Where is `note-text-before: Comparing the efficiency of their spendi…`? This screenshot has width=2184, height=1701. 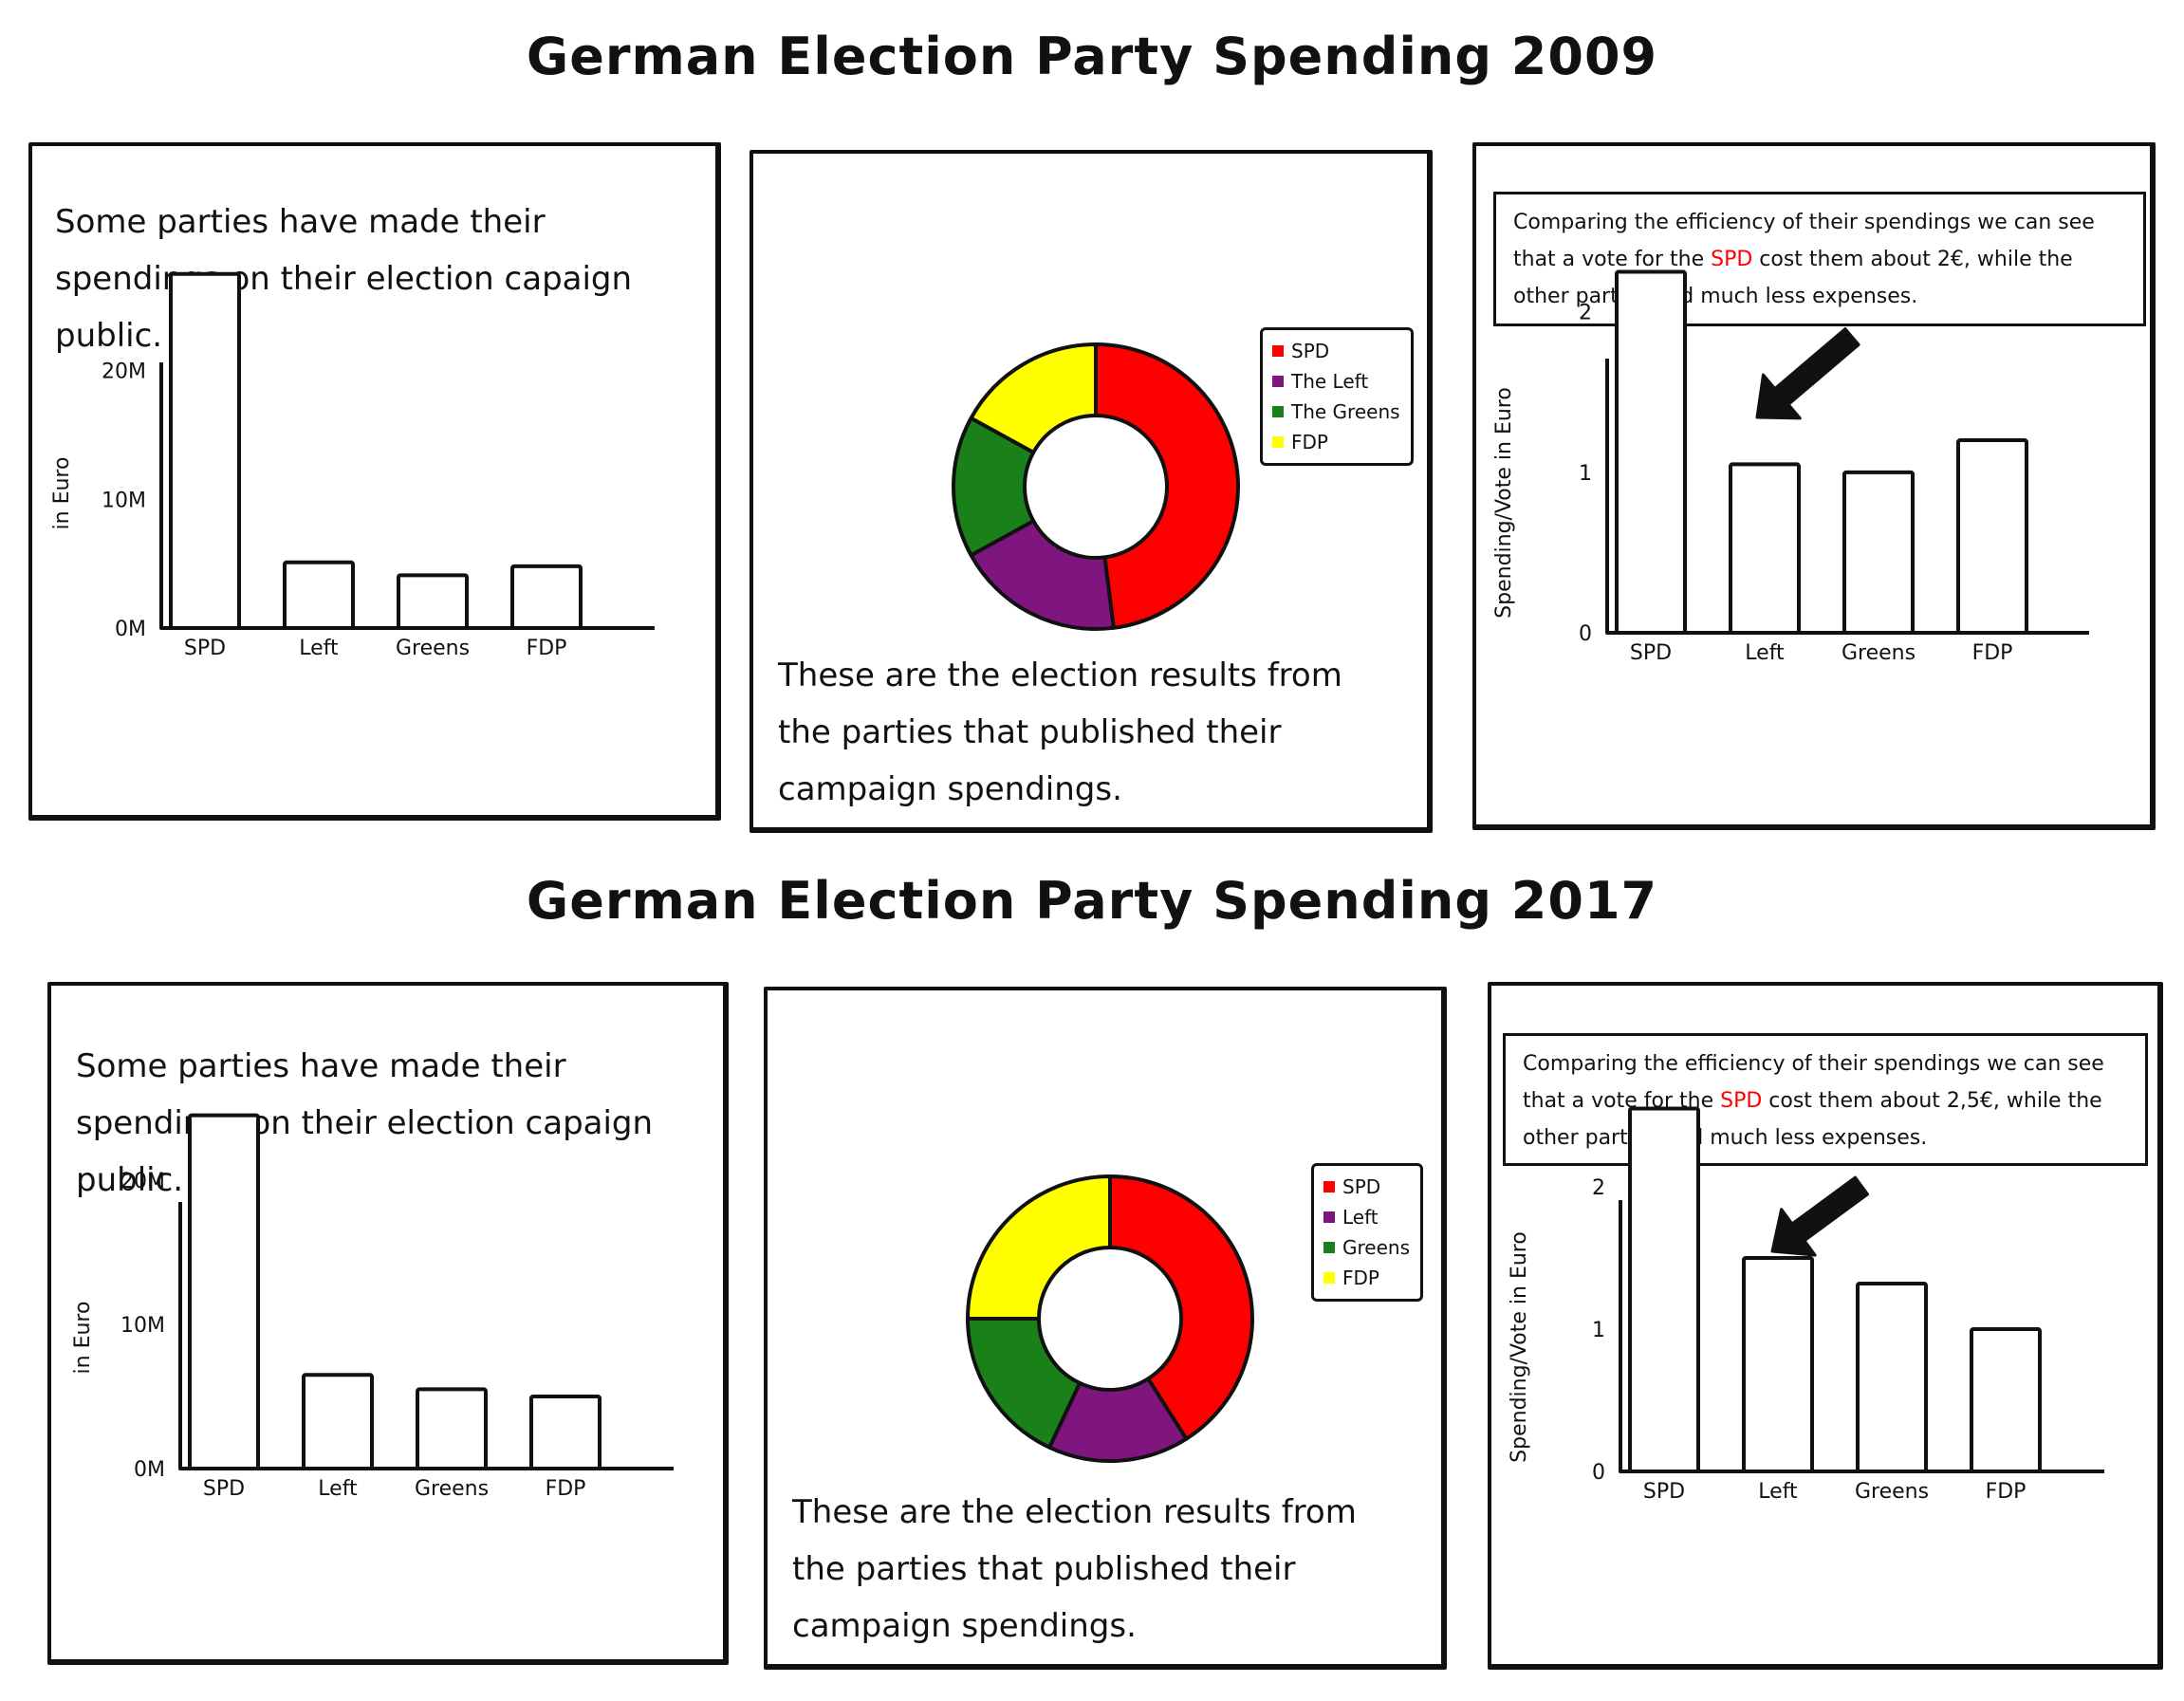 note-text-before: Comparing the efficiency of their spendi… is located at coordinates (1804, 241).